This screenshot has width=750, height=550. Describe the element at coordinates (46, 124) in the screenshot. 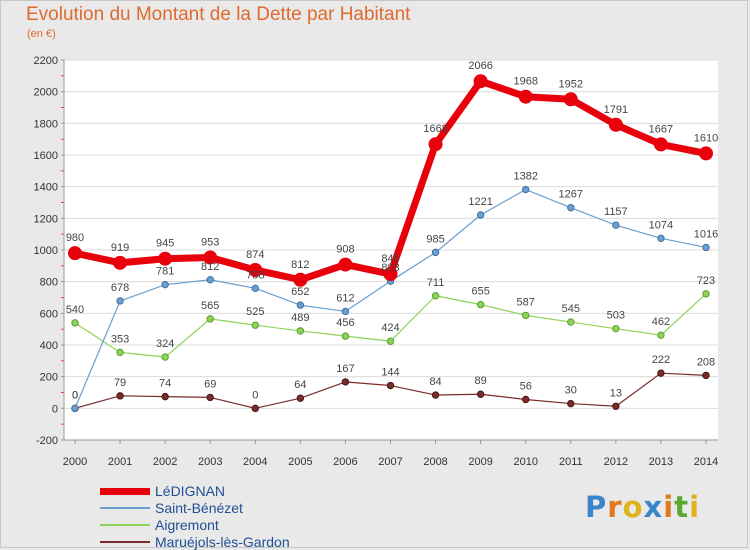

I see `y-tick-label: 1800` at that location.